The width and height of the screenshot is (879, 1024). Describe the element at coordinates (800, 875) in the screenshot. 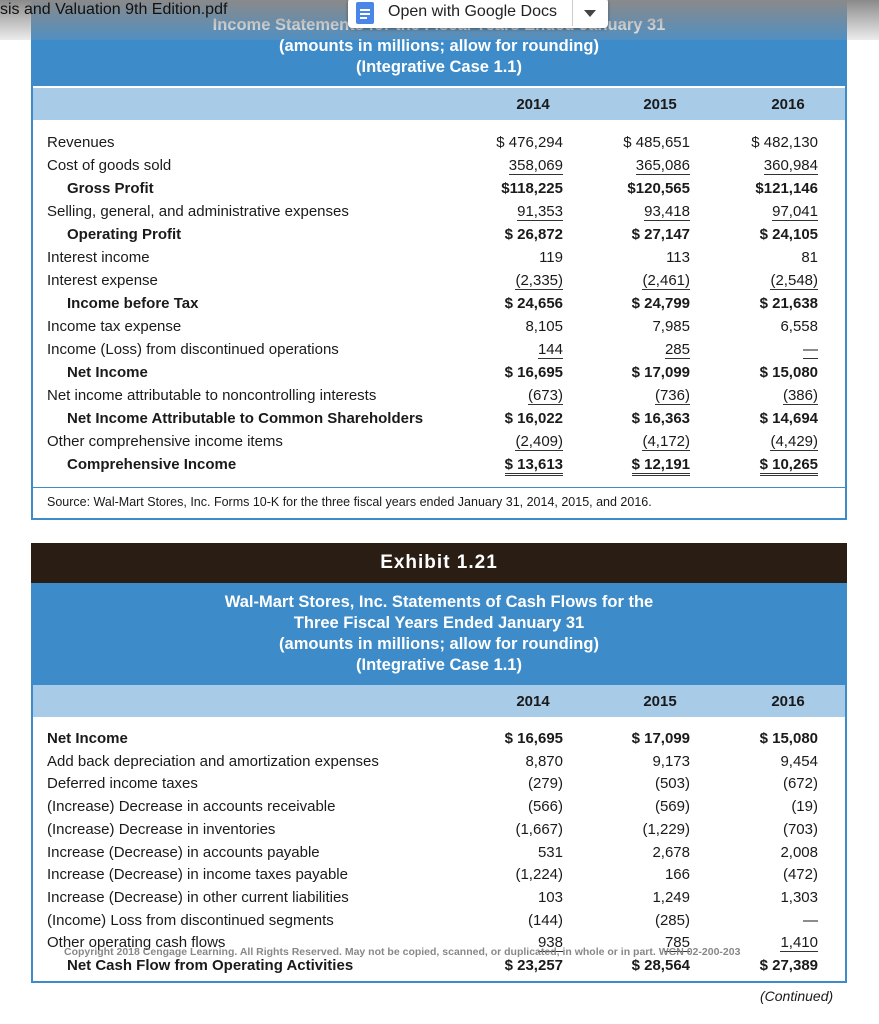

I see `cell-value: (472)` at that location.